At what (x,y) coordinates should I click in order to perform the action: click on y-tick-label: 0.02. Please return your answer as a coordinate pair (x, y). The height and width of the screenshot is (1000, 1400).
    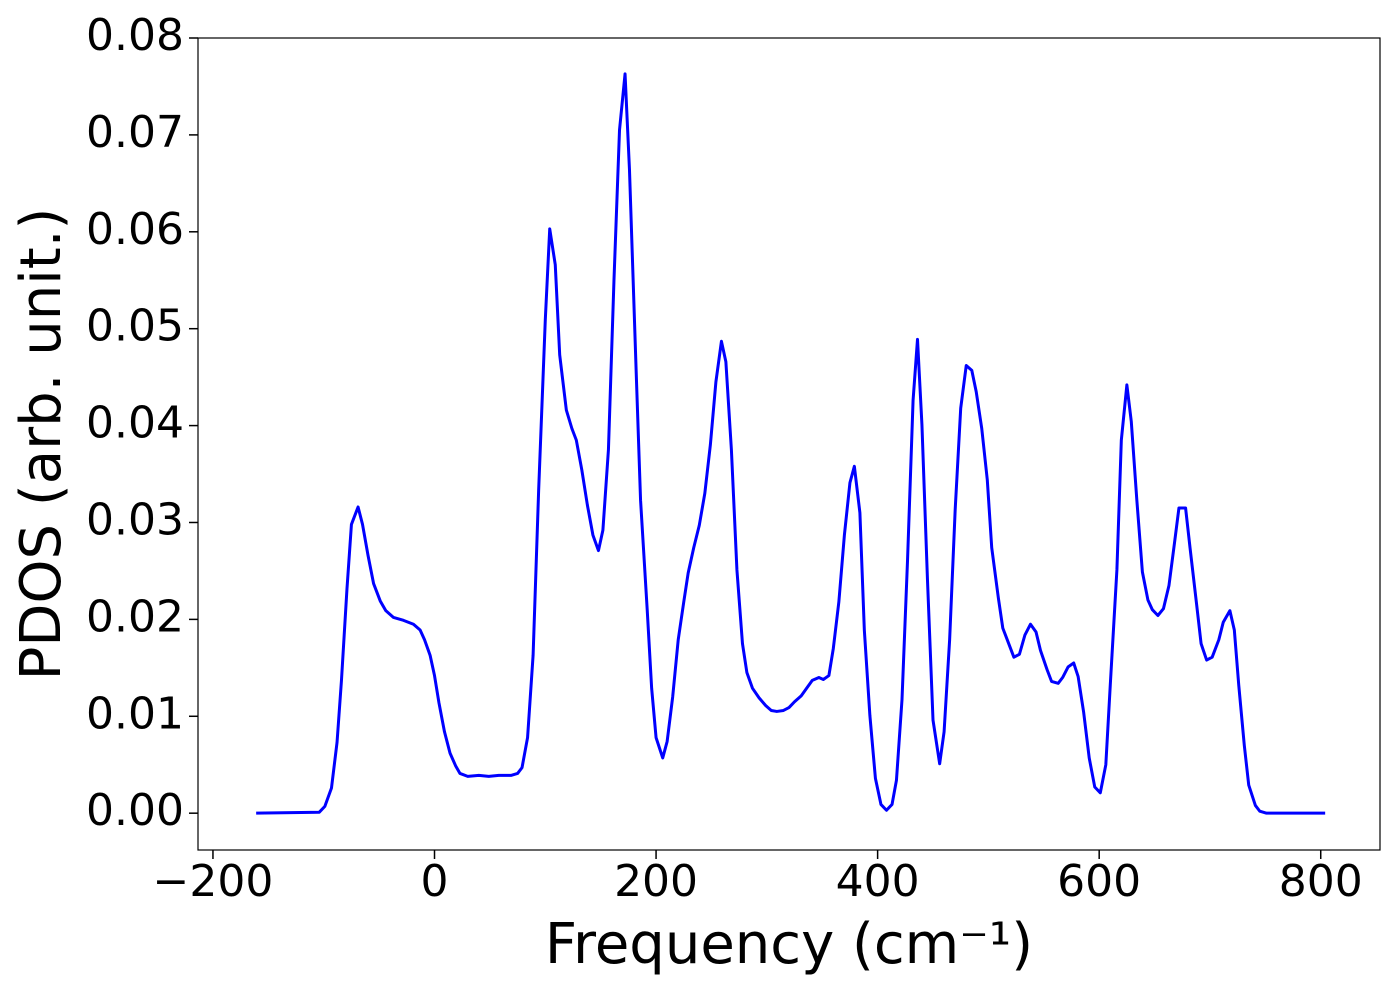
    Looking at the image, I should click on (135, 616).